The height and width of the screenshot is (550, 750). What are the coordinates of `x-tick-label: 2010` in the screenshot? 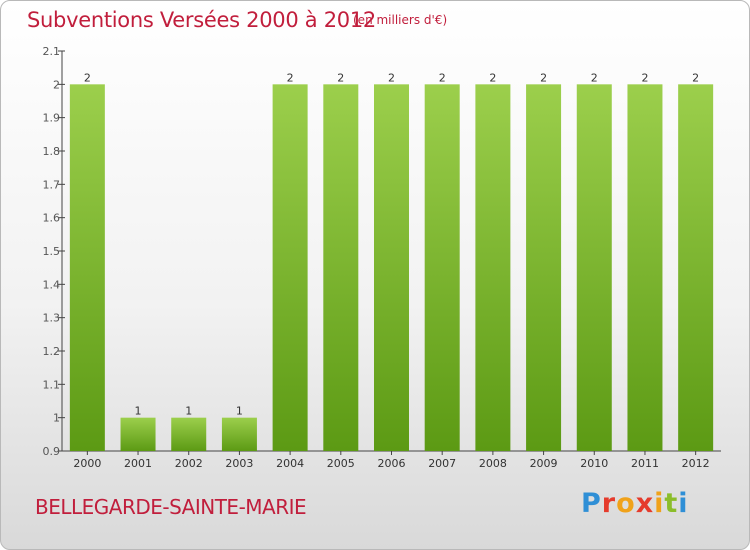 It's located at (594, 463).